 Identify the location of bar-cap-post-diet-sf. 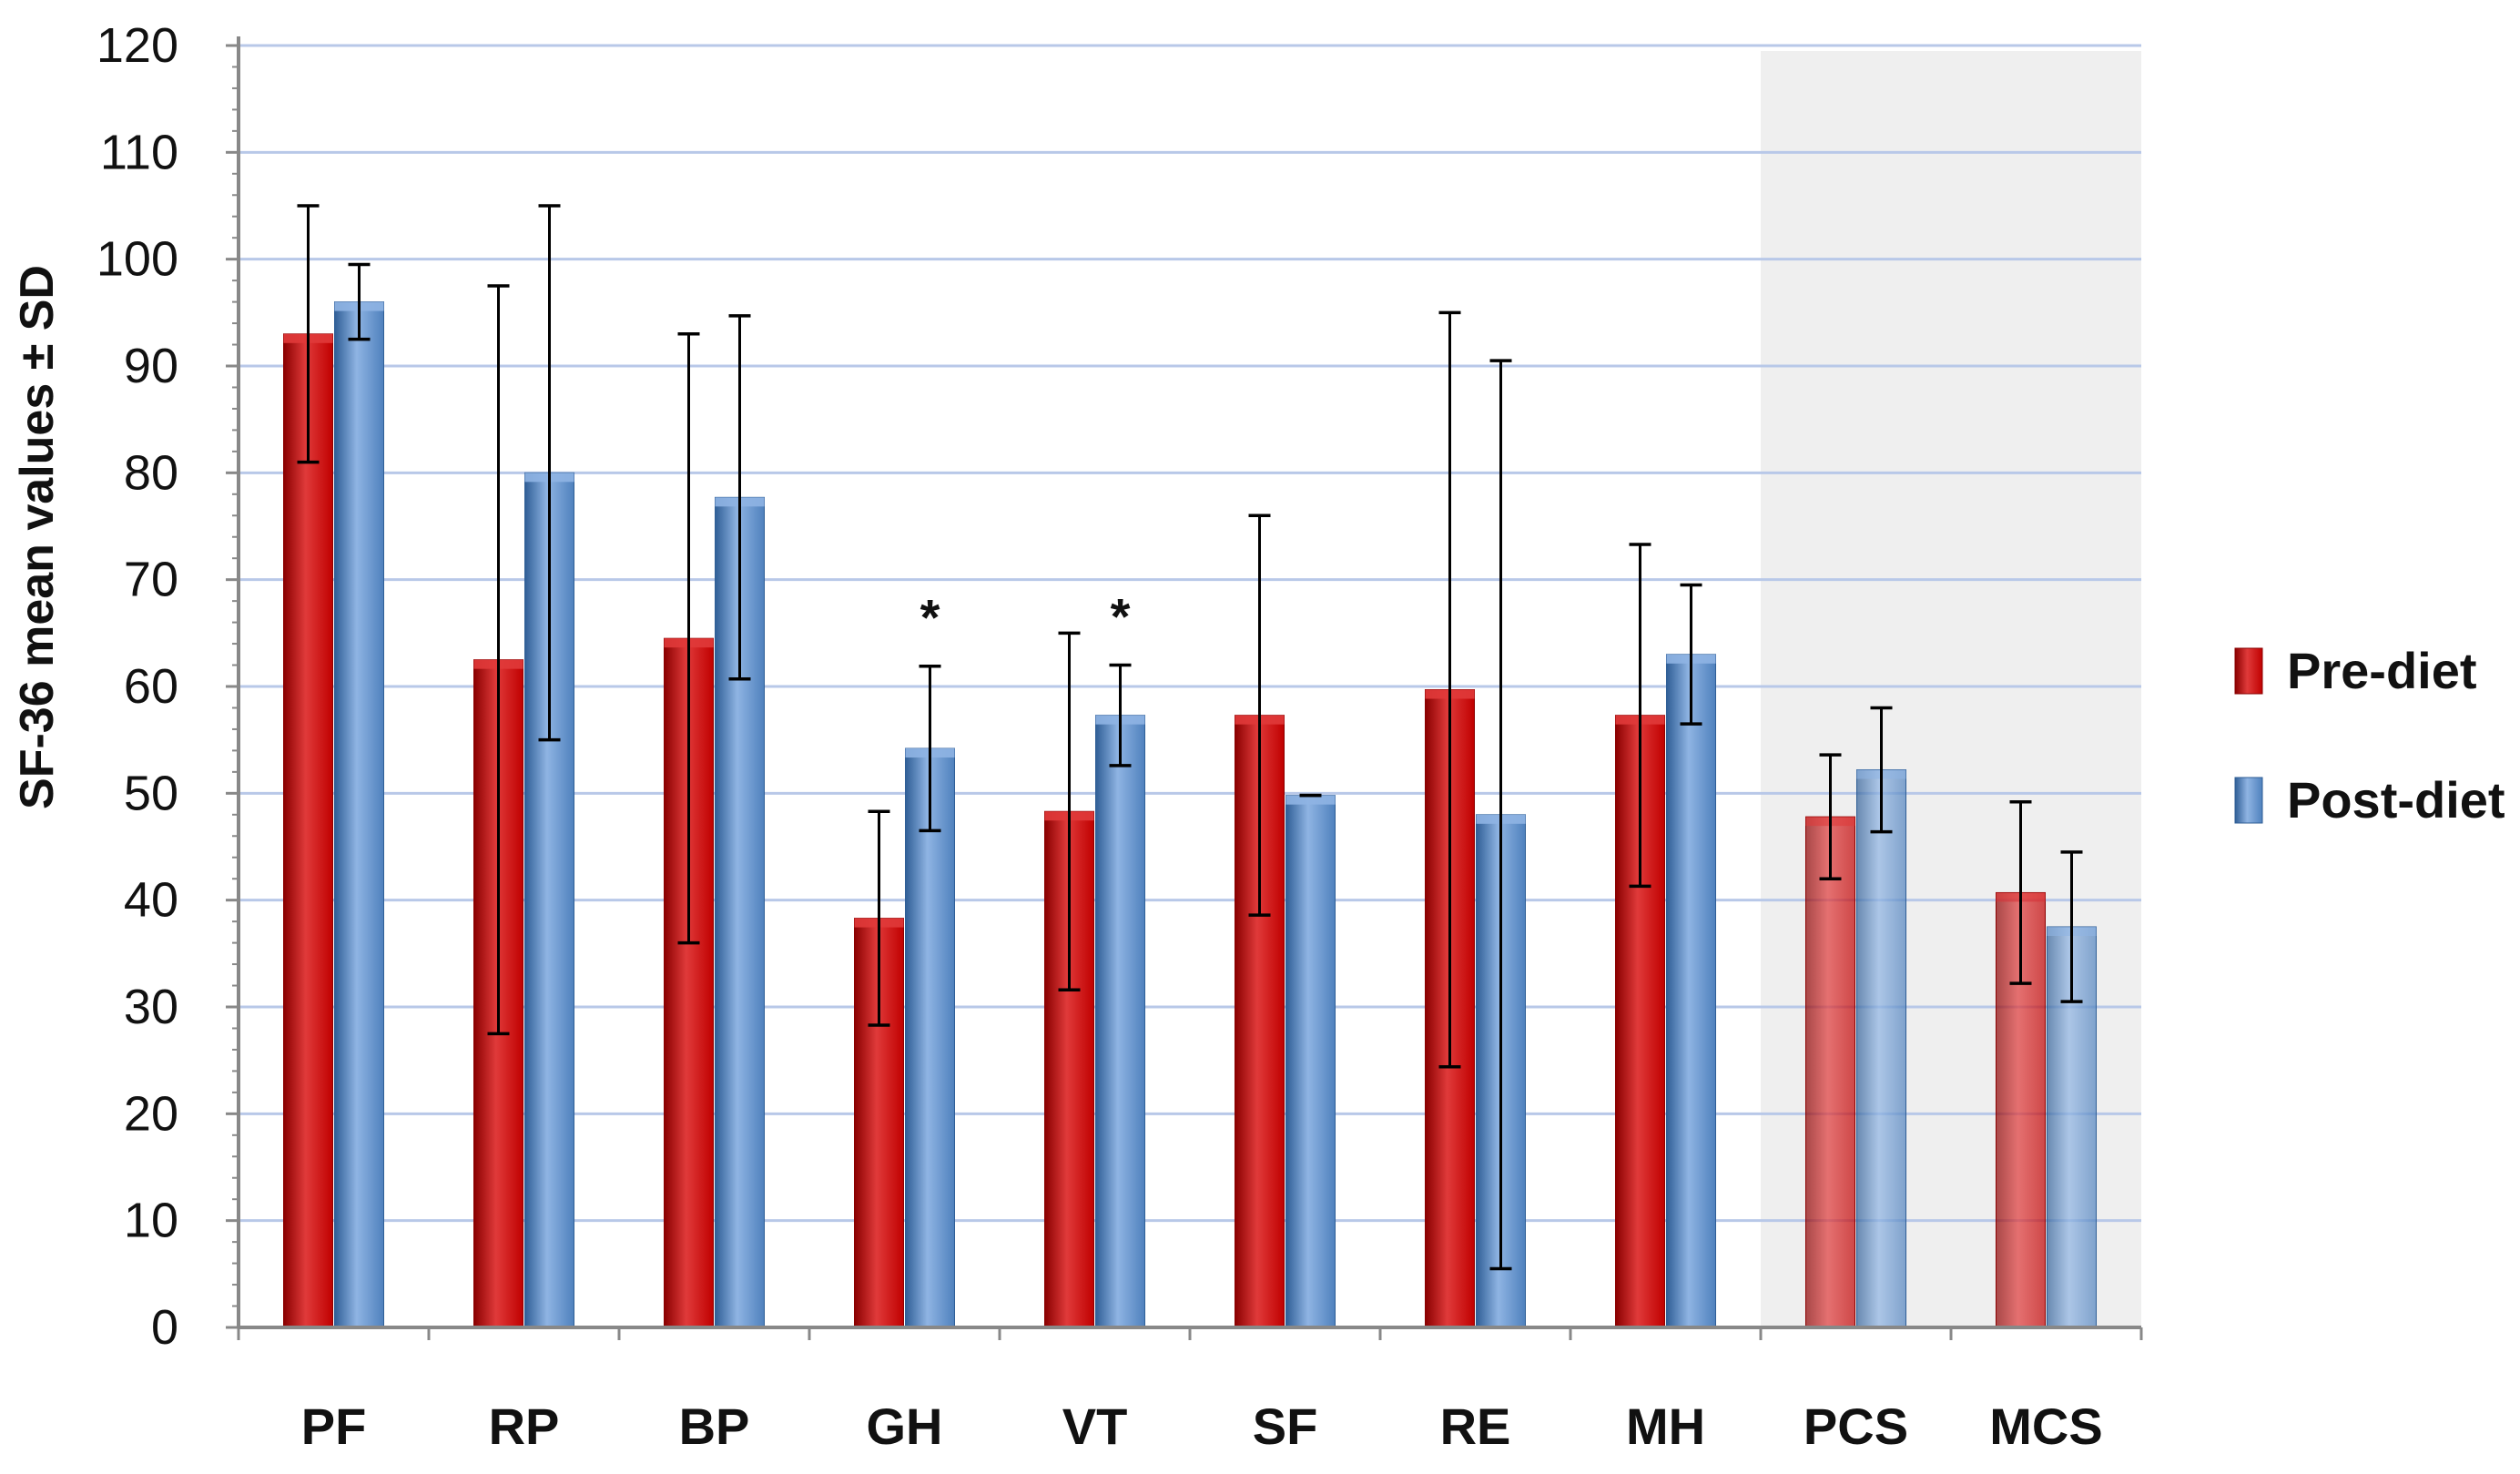
(1311, 800).